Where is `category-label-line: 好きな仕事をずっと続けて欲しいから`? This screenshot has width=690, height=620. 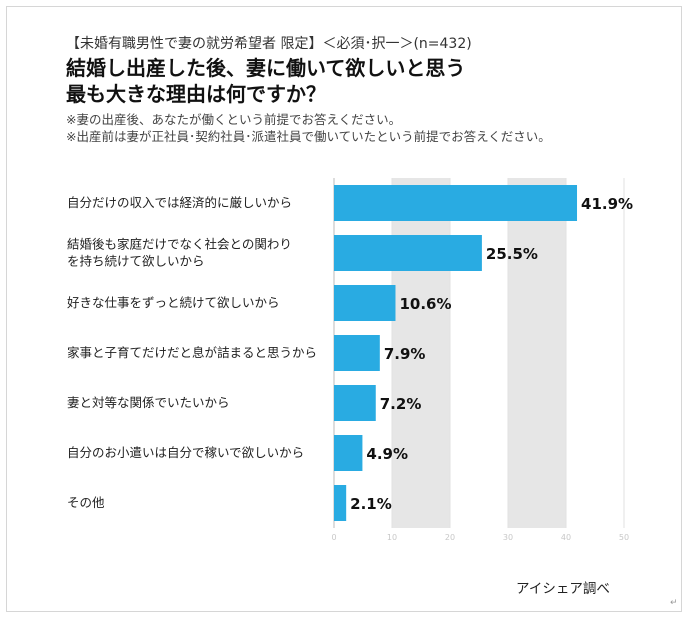 category-label-line: 好きな仕事をずっと続けて欲しいから is located at coordinates (173, 302).